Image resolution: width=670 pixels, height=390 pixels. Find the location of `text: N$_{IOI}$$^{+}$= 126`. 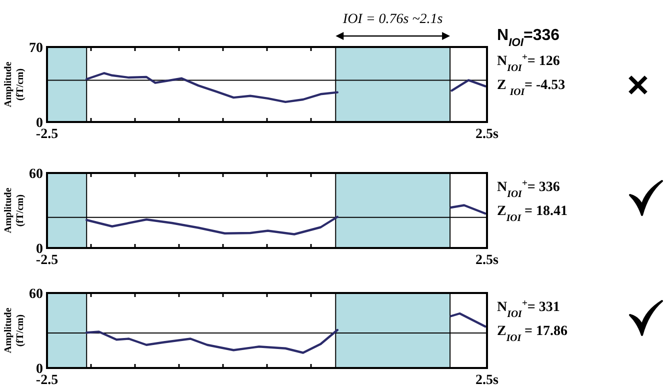

text: N$_{IOI}$$^{+}$= 126 is located at coordinates (528, 63).